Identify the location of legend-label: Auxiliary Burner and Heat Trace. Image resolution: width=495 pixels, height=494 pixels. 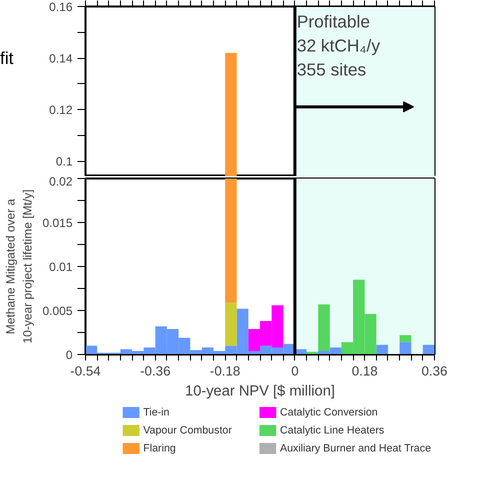
(356, 448).